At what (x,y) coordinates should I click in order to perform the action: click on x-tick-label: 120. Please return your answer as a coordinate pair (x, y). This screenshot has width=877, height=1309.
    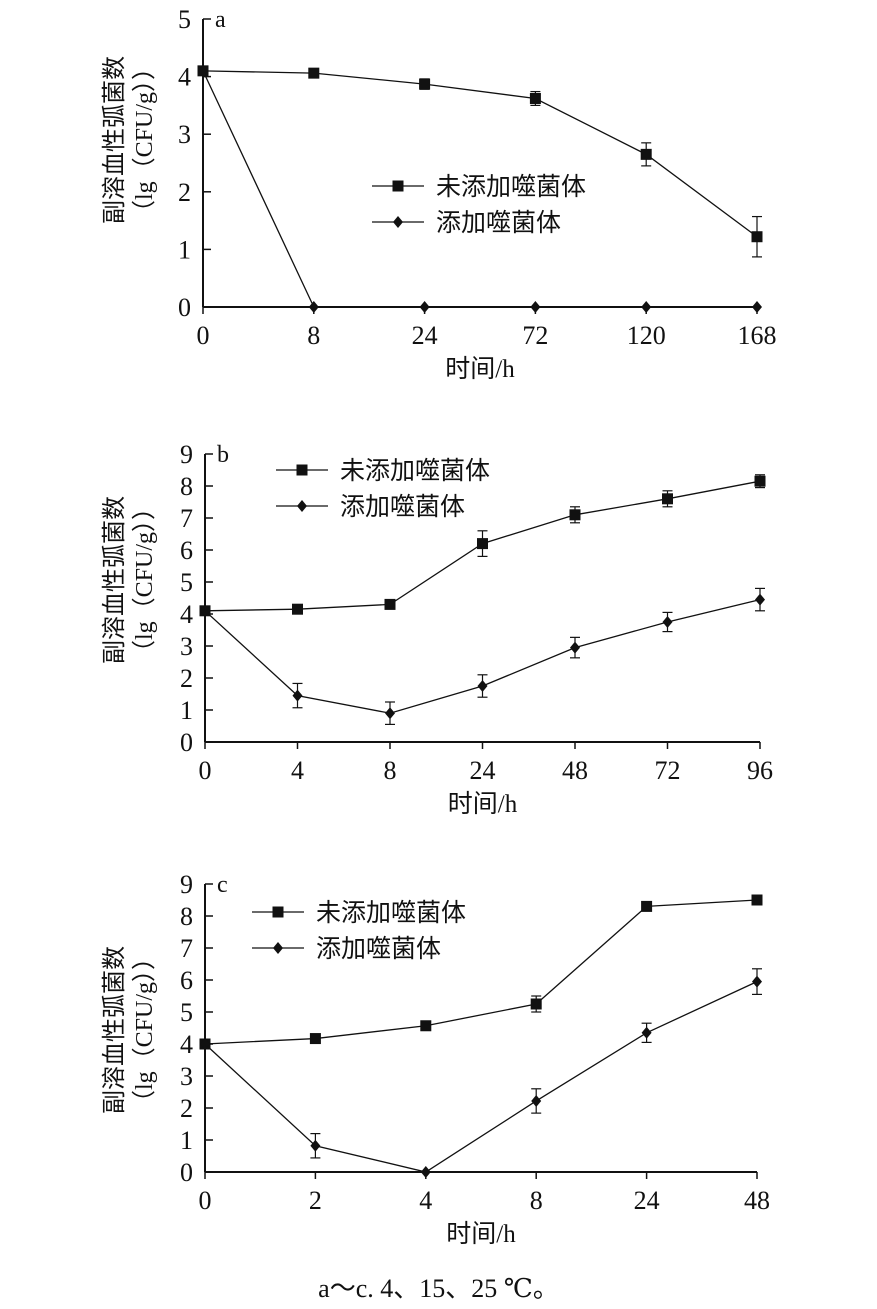
    Looking at the image, I should click on (646, 335).